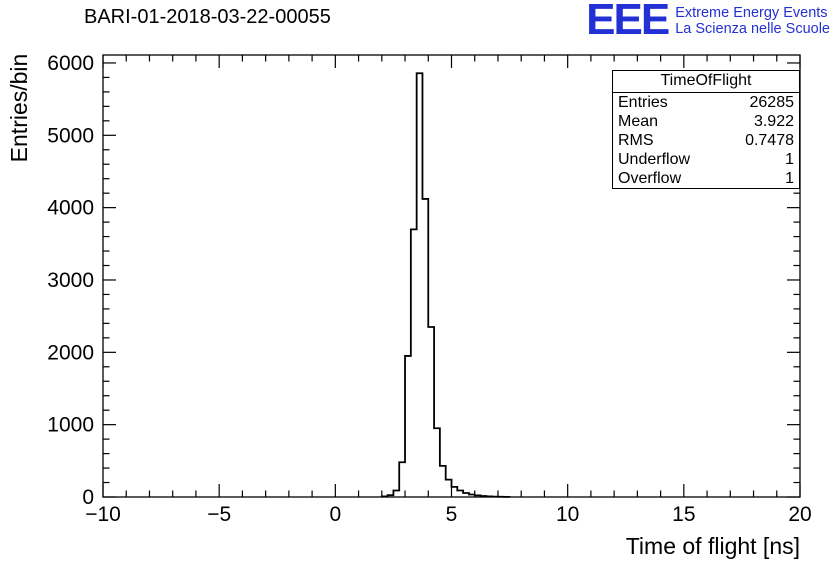 The height and width of the screenshot is (572, 836). What do you see at coordinates (70, 63) in the screenshot?
I see `svg-text: 6000` at bounding box center [70, 63].